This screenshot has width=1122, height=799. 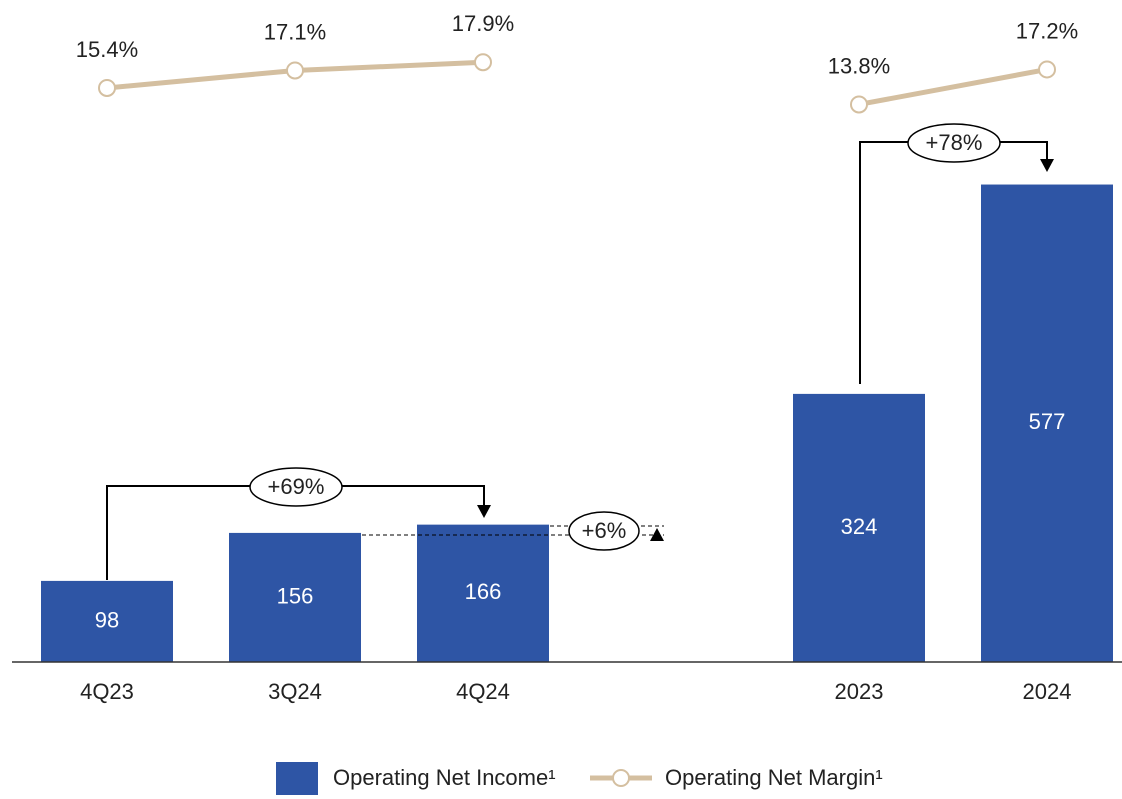 What do you see at coordinates (298, 523) in the screenshot?
I see `growth-annotation: +69%` at bounding box center [298, 523].